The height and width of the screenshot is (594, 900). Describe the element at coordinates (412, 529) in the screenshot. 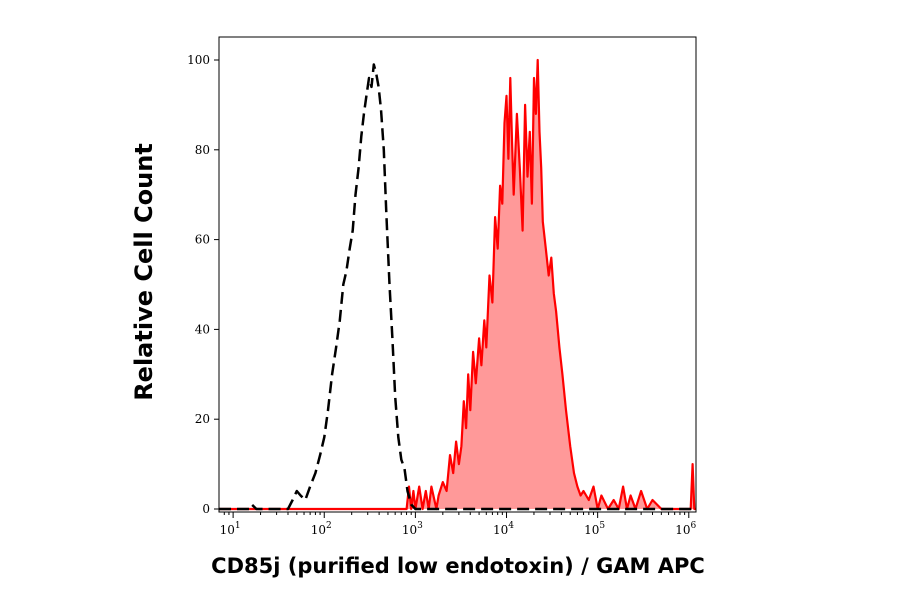

I see `x-tick-label: 10³` at that location.